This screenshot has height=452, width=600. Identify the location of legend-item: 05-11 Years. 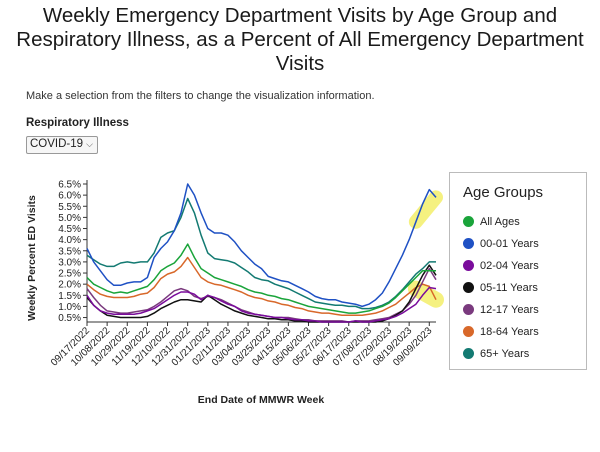
(500, 291).